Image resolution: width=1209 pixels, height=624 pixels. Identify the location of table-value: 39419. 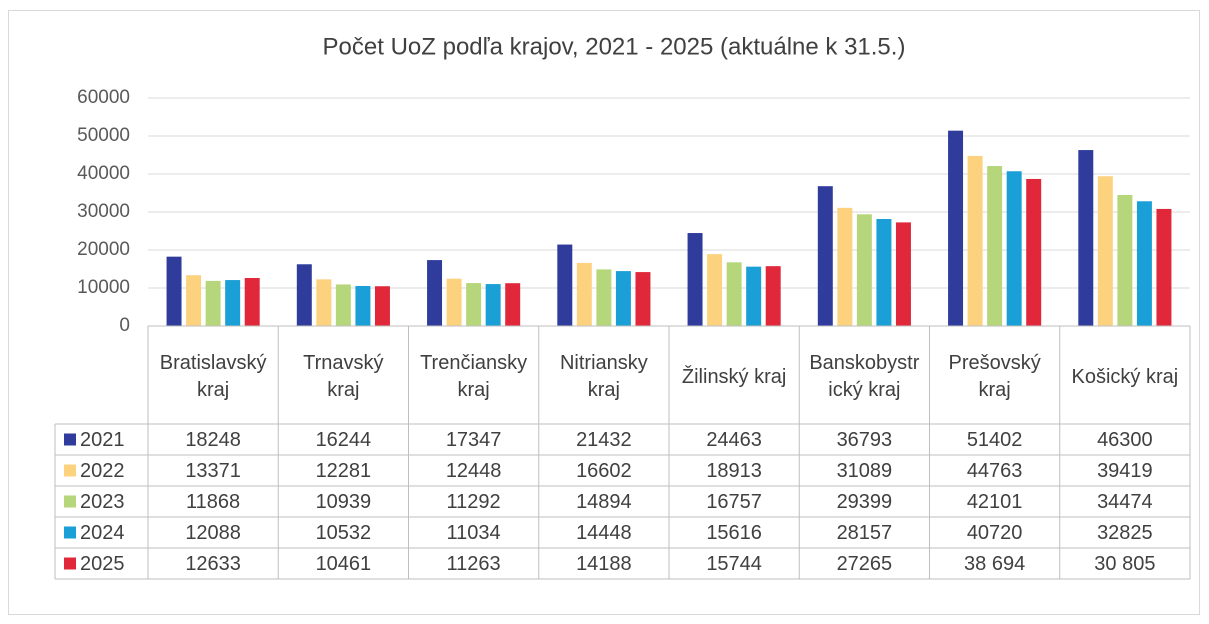
(1125, 471).